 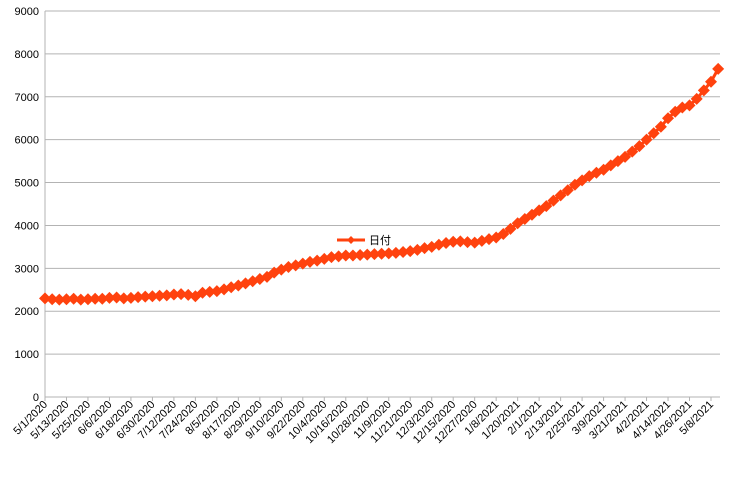 What do you see at coordinates (27, 98) in the screenshot?
I see `y-tick-label: 7000` at bounding box center [27, 98].